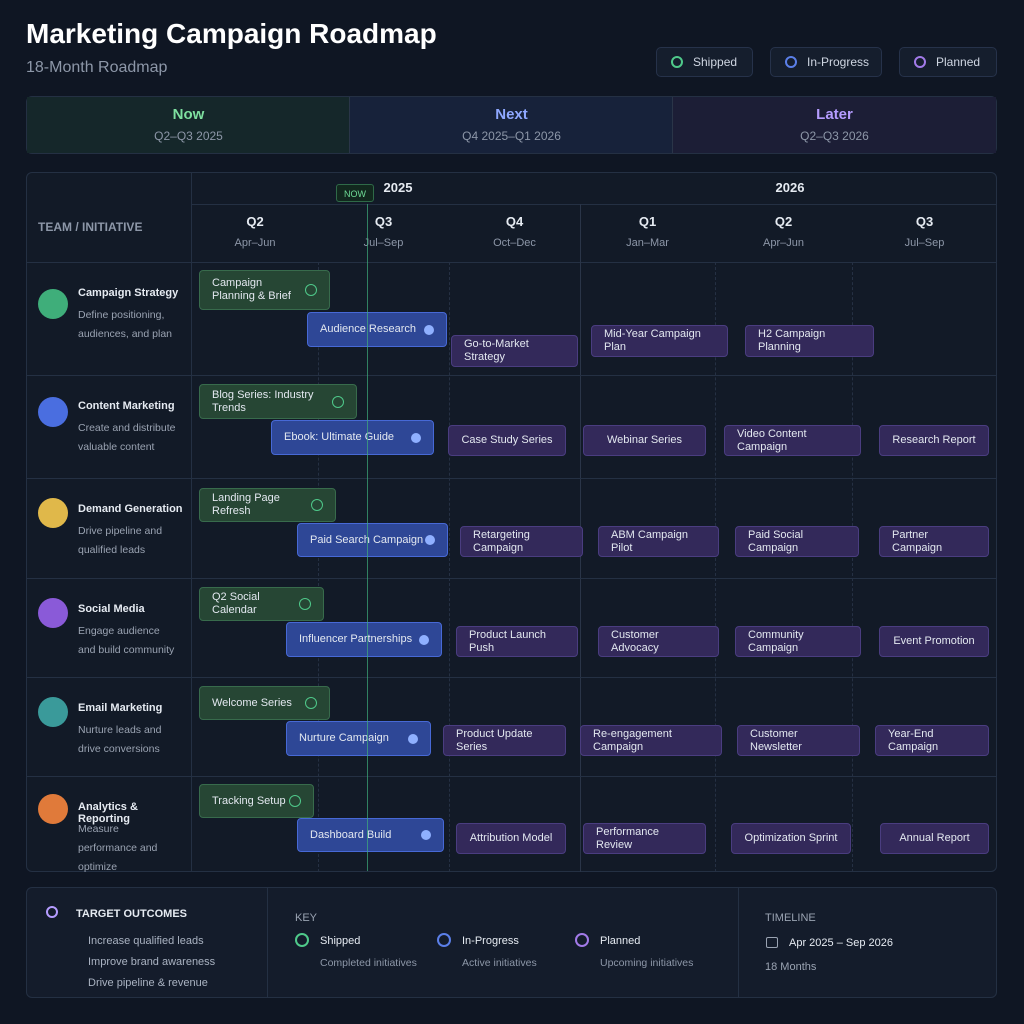  I want to click on initiative-bar: Product Update Series, so click(504, 740).